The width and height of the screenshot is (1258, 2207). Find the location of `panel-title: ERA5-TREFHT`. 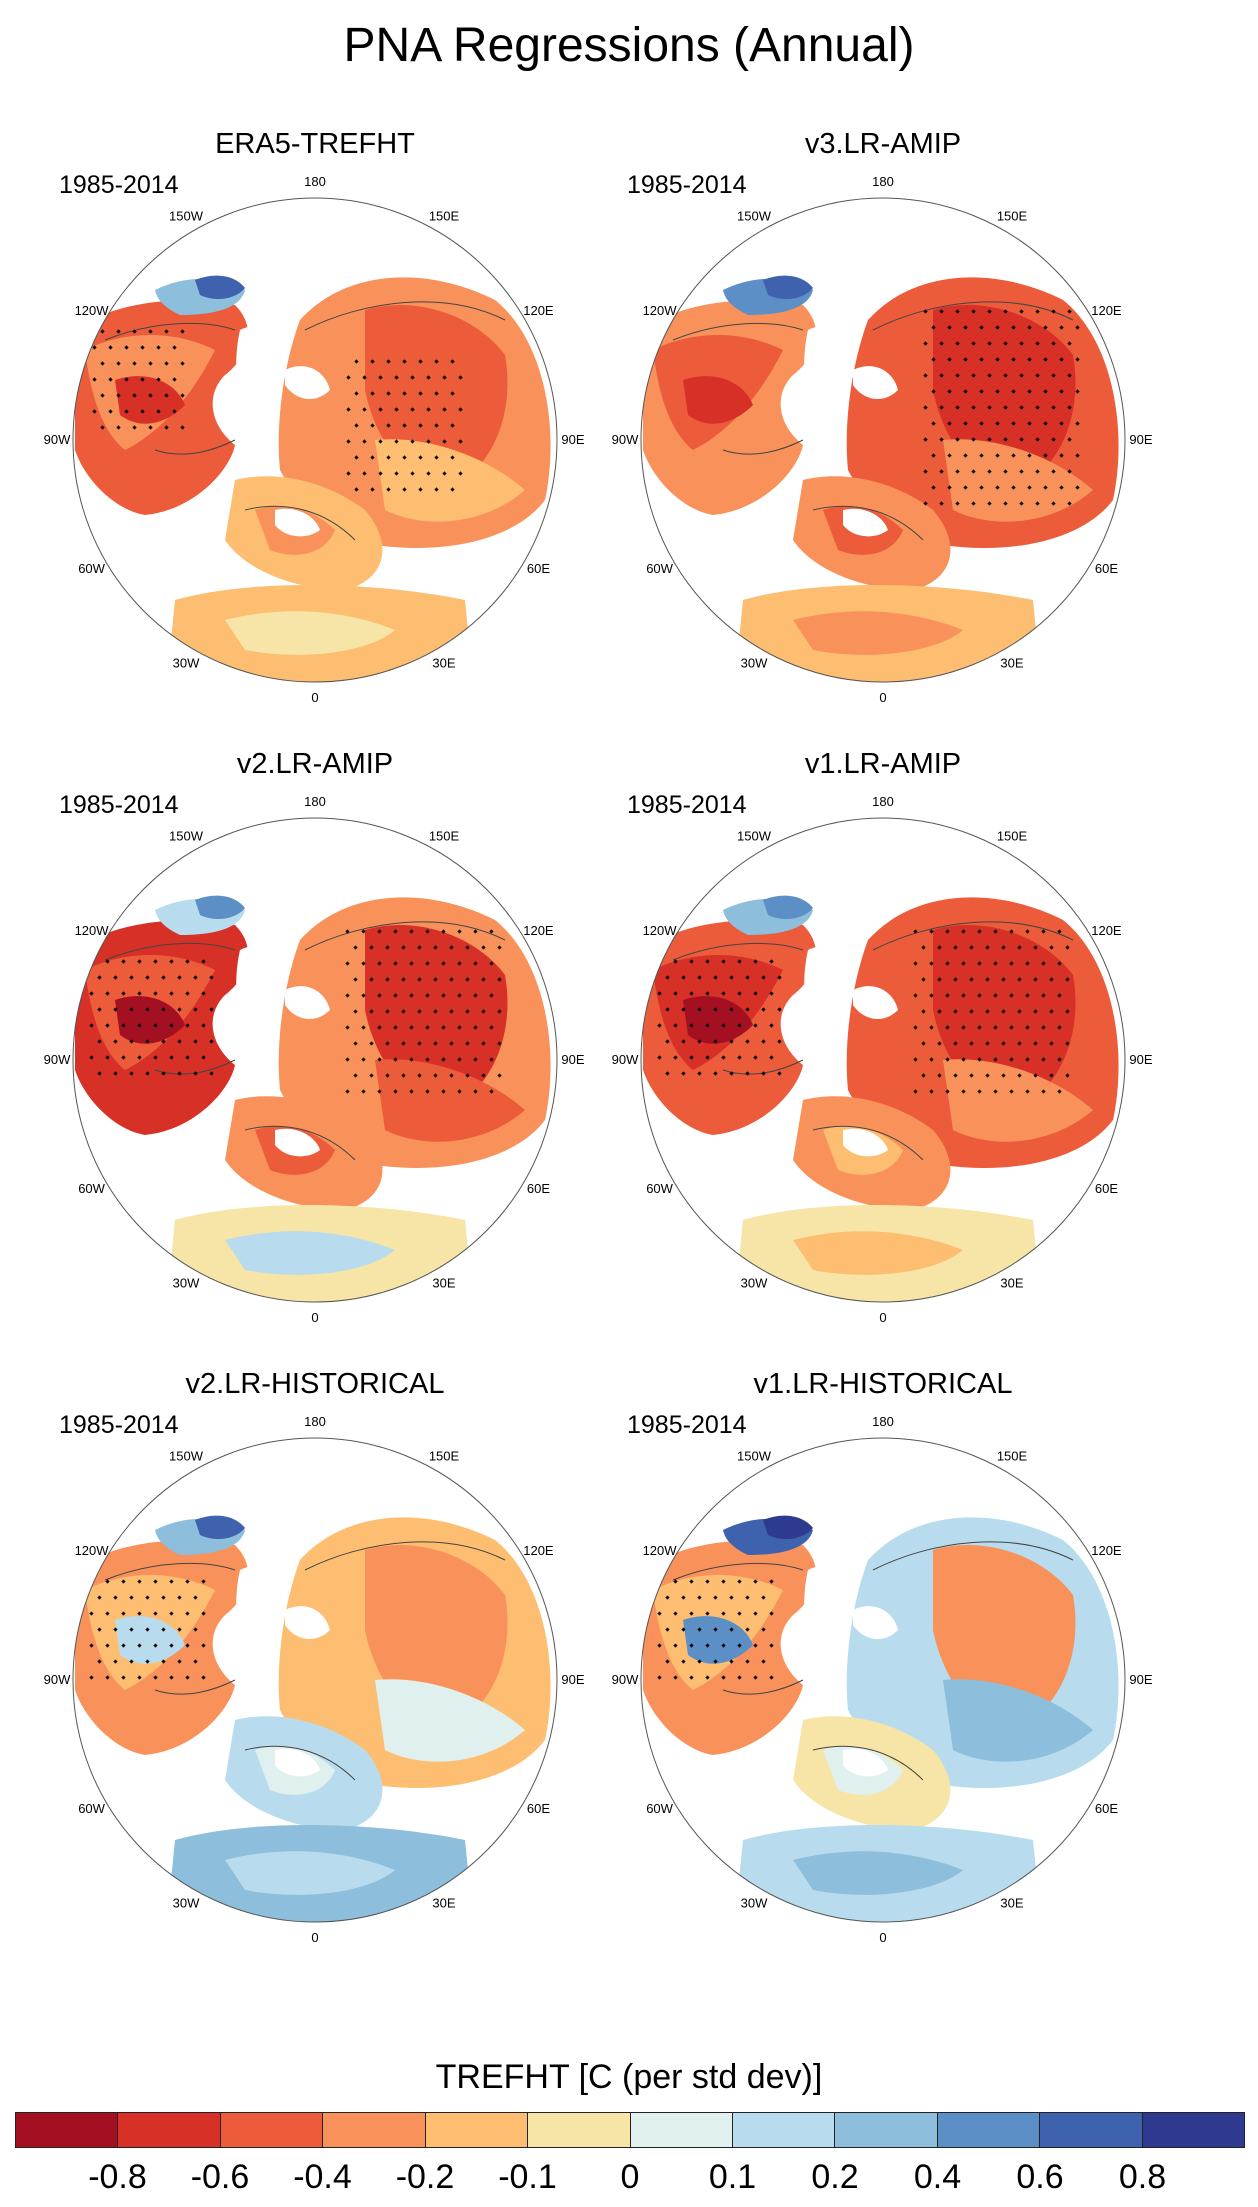

panel-title: ERA5-TREFHT is located at coordinates (315, 144).